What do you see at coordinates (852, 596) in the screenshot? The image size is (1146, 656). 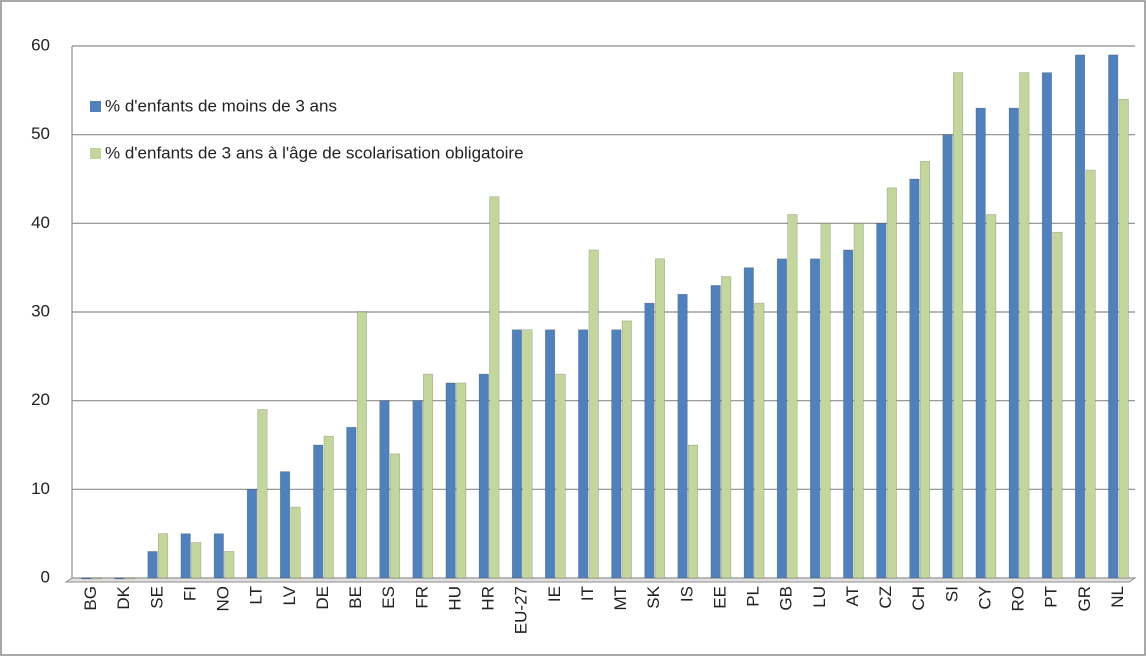 I see `x-tick-label: AT` at bounding box center [852, 596].